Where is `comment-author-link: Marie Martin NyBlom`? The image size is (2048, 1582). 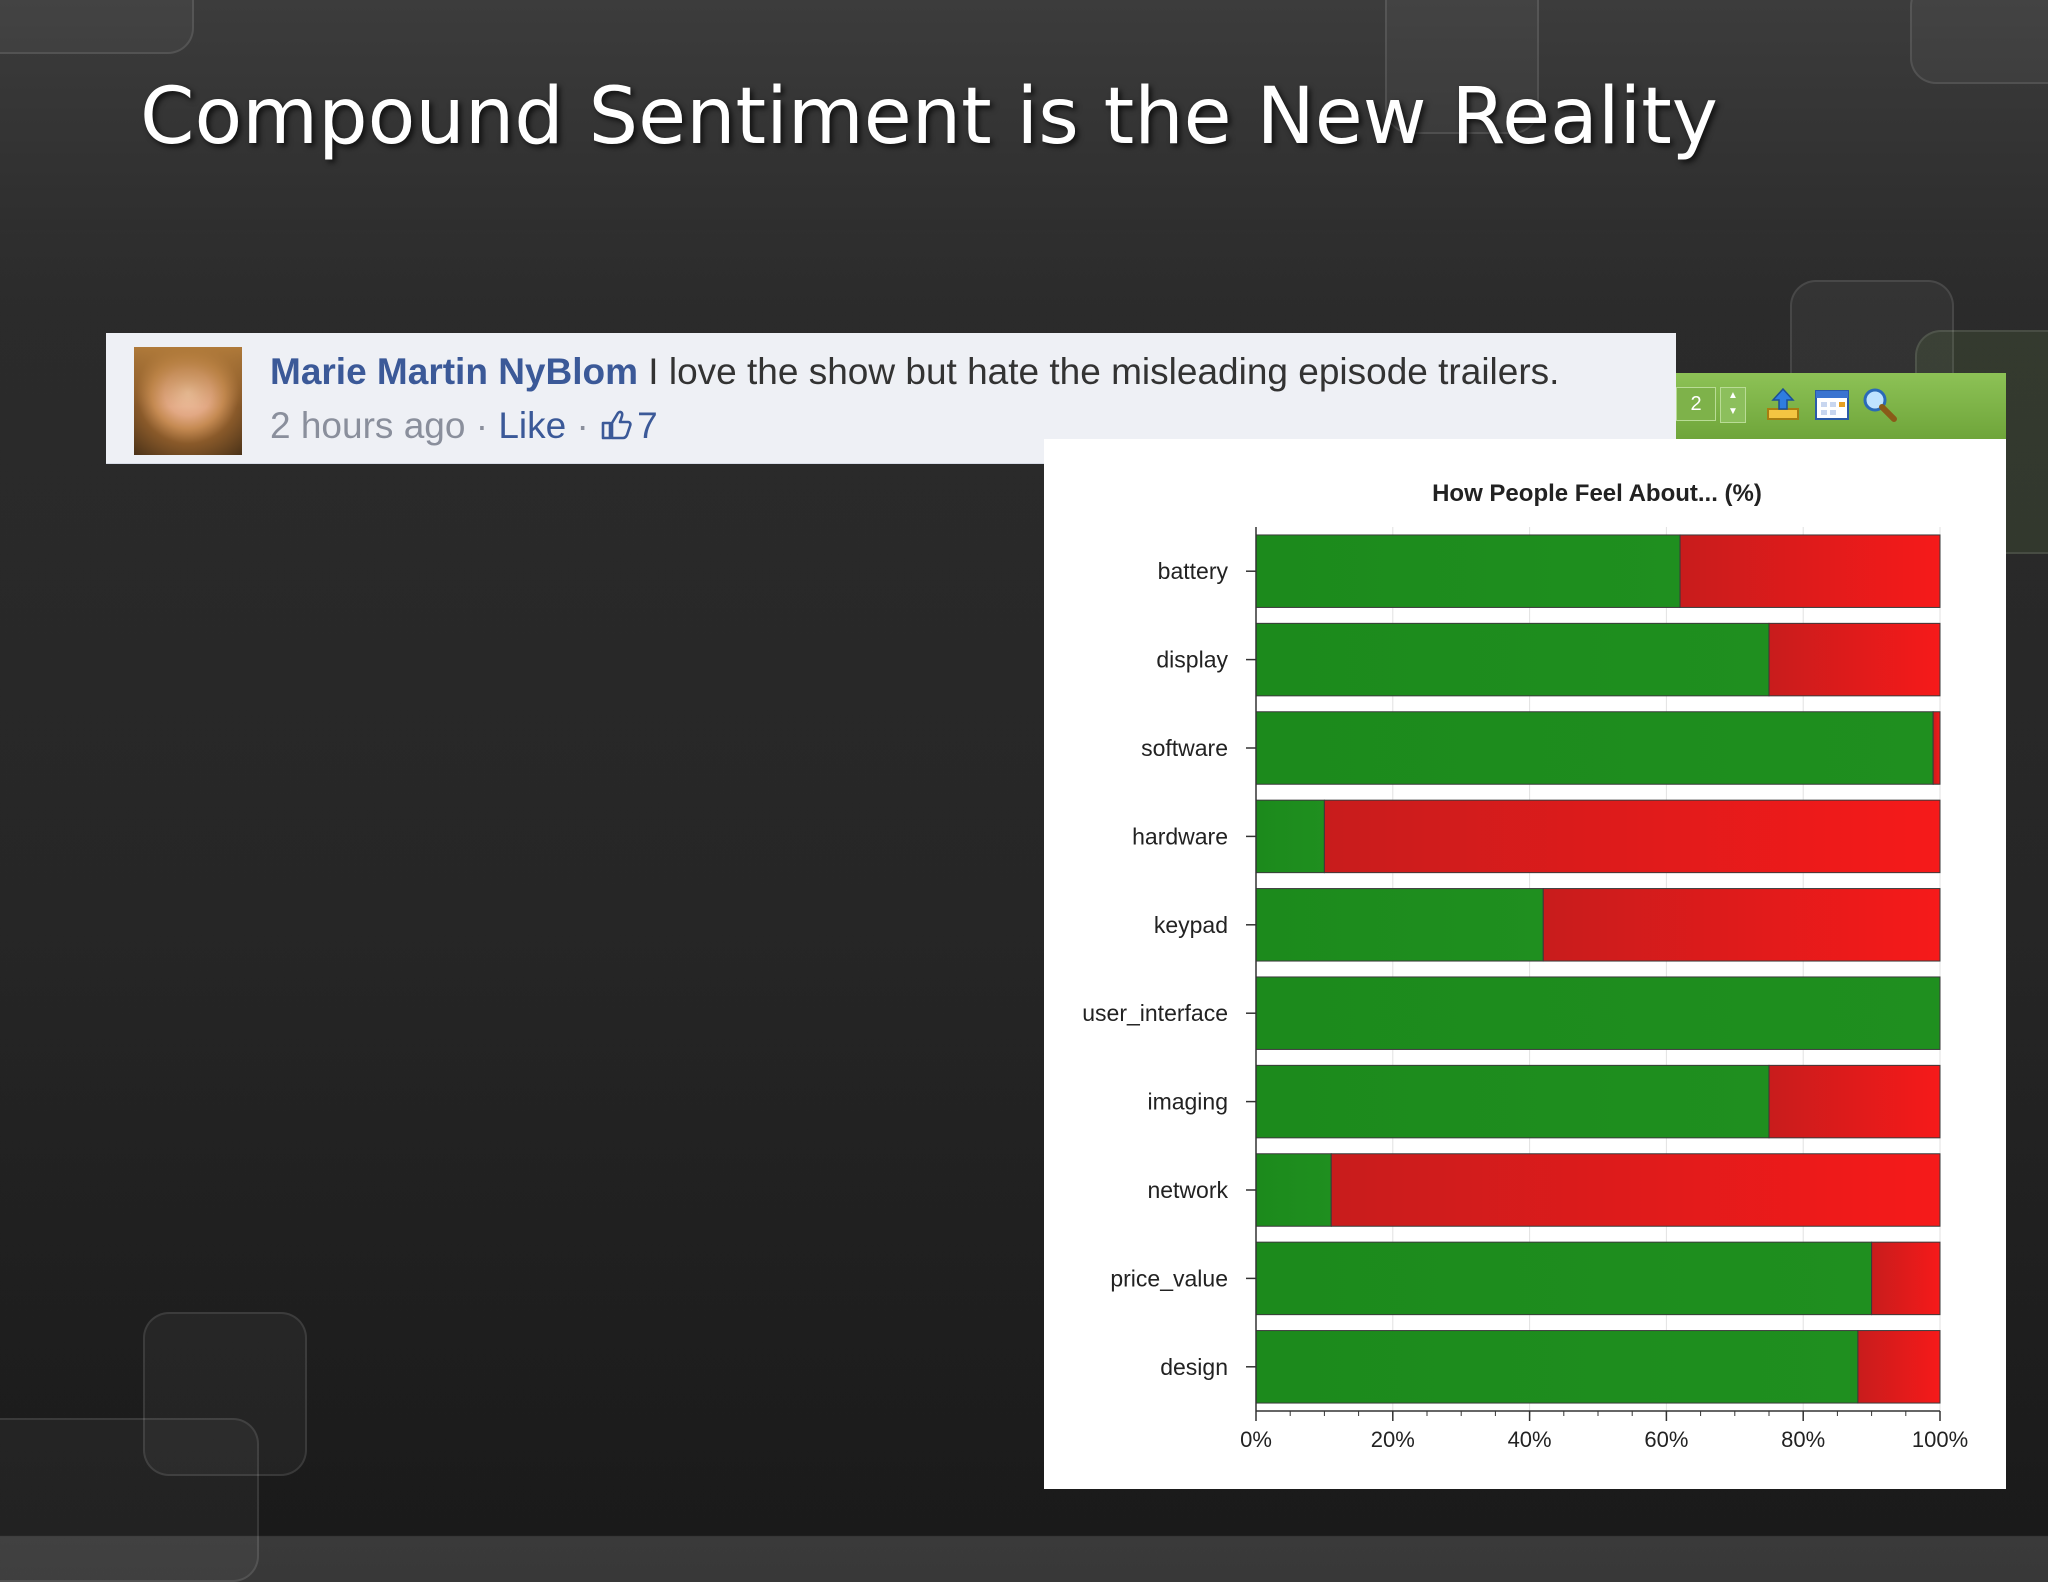 comment-author-link: Marie Martin NyBlom is located at coordinates (454, 371).